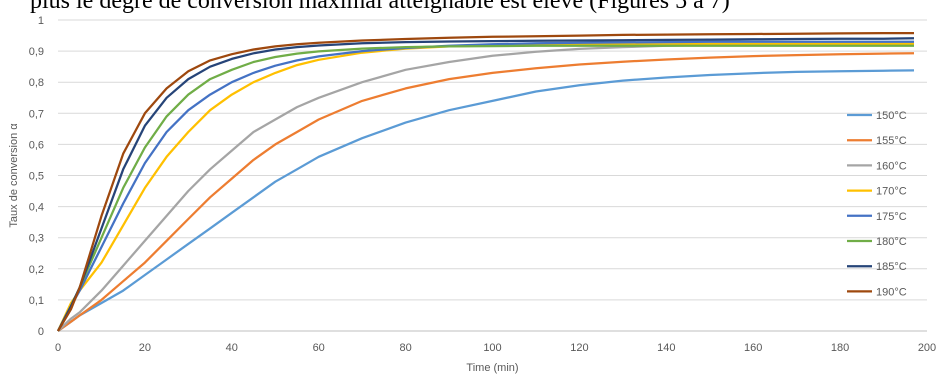 Image resolution: width=937 pixels, height=379 pixels. What do you see at coordinates (666, 348) in the screenshot?
I see `x-tick-label: 140` at bounding box center [666, 348].